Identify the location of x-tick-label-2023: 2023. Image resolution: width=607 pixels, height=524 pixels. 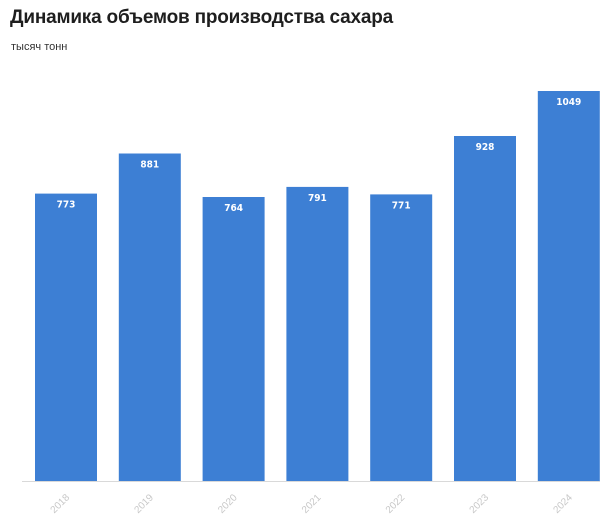
(480, 504).